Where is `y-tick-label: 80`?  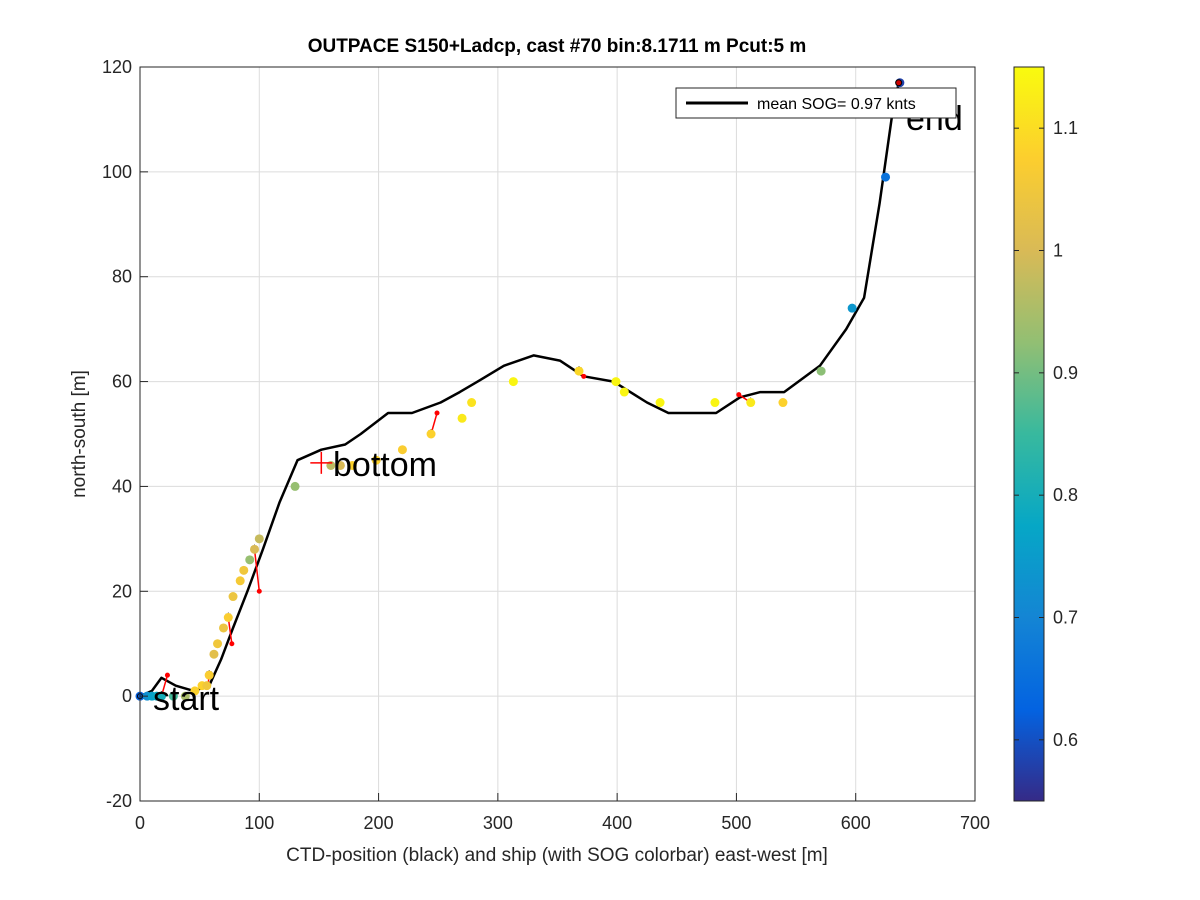
y-tick-label: 80 is located at coordinates (122, 277).